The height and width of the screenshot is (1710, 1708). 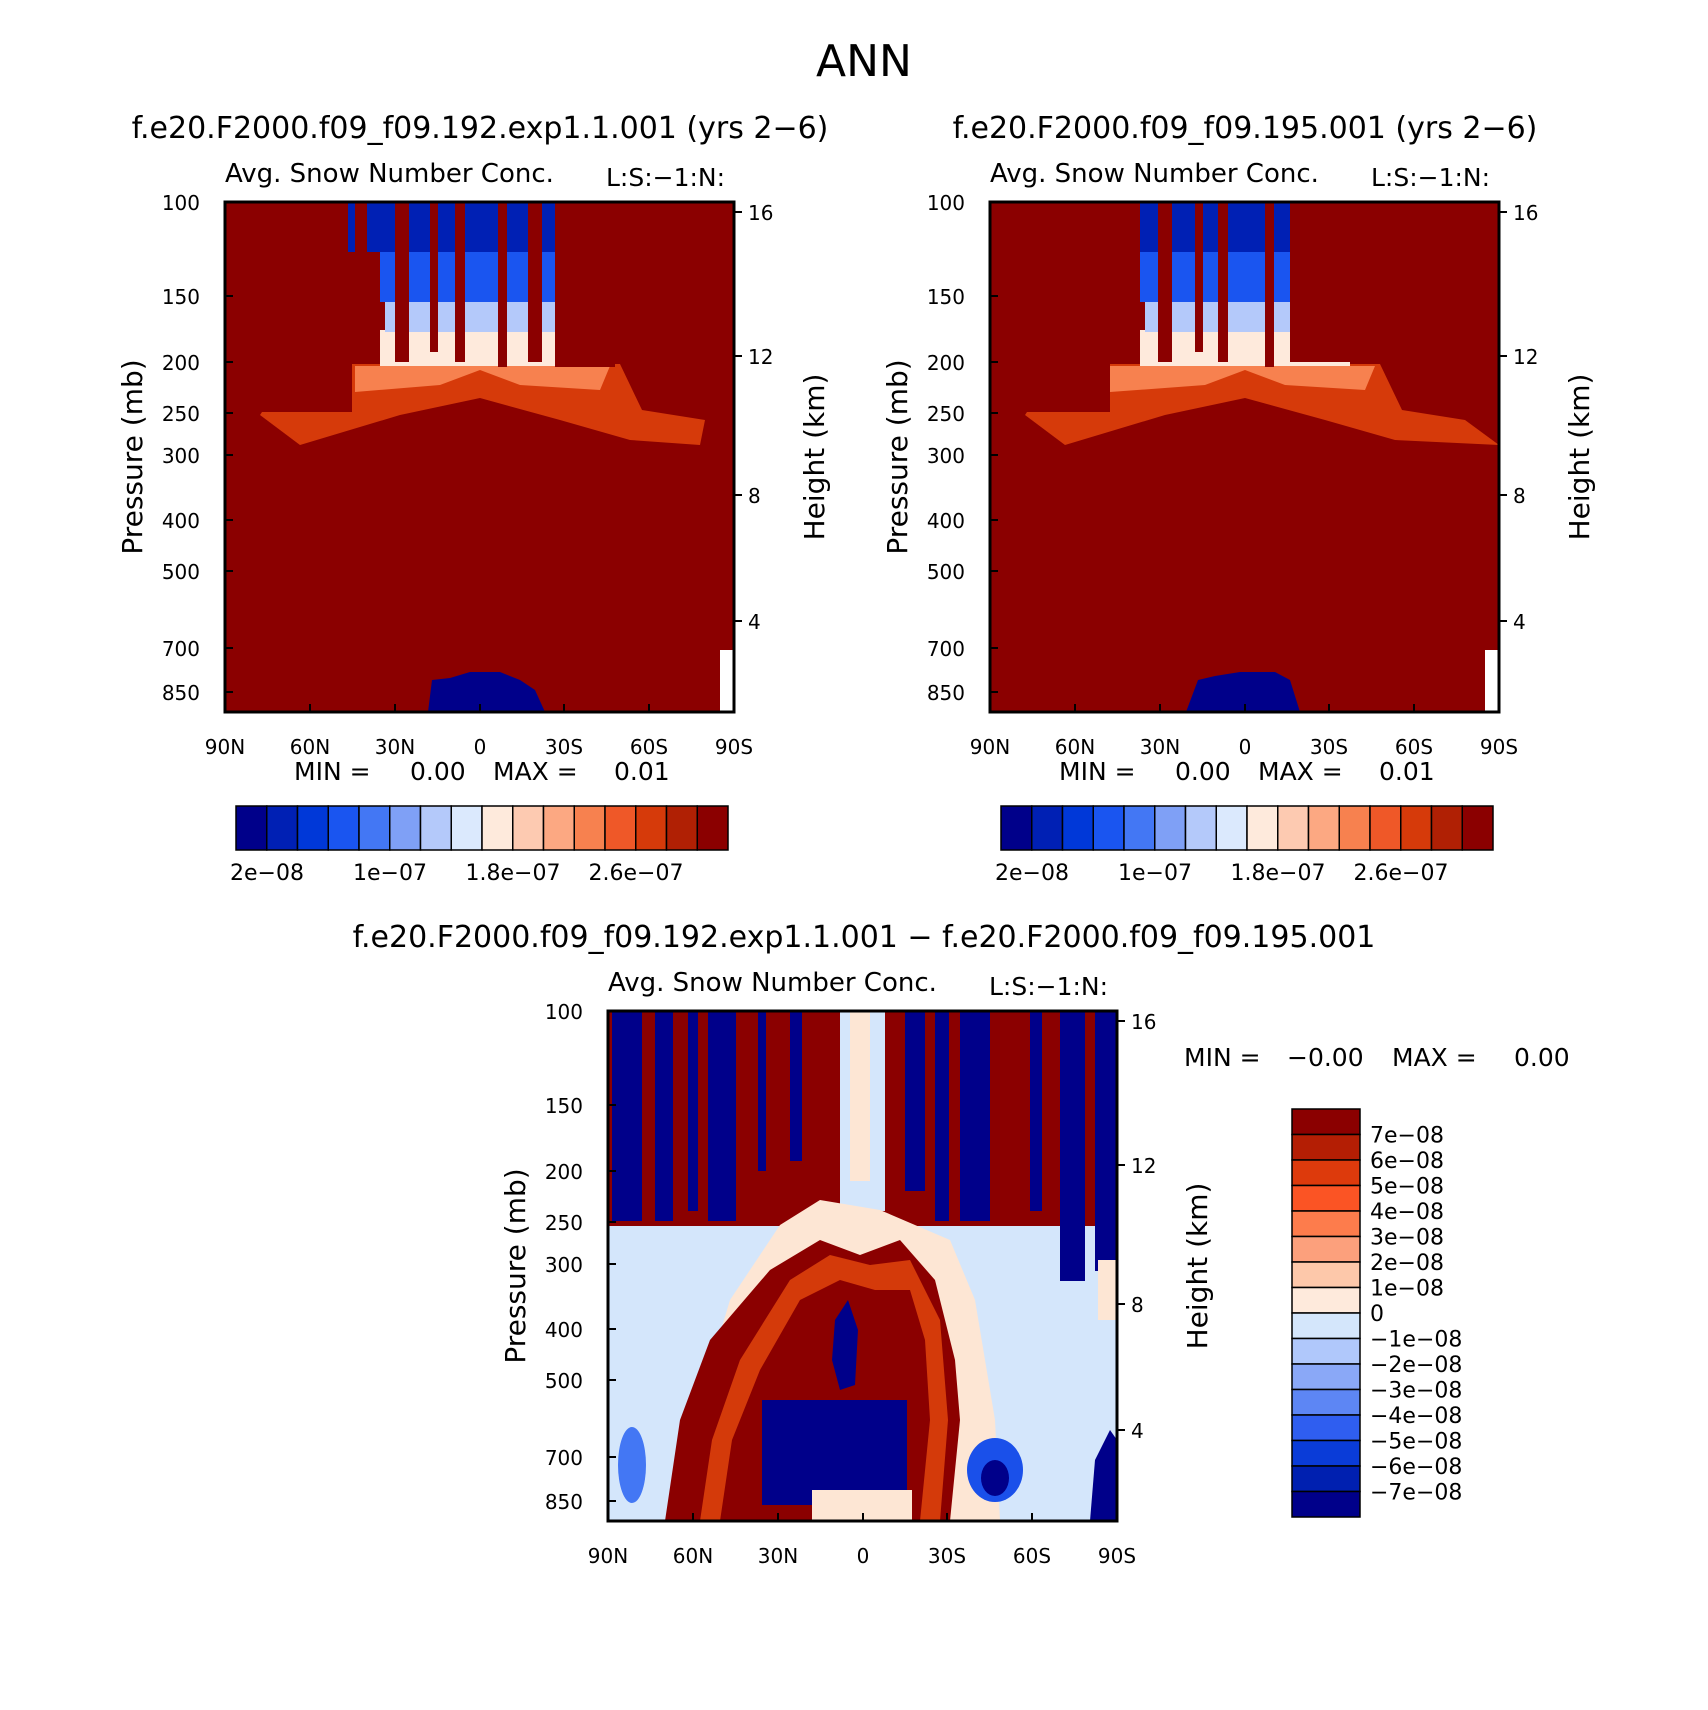 I want to click on colorbar-label: −1e−08, so click(x=1416, y=1340).